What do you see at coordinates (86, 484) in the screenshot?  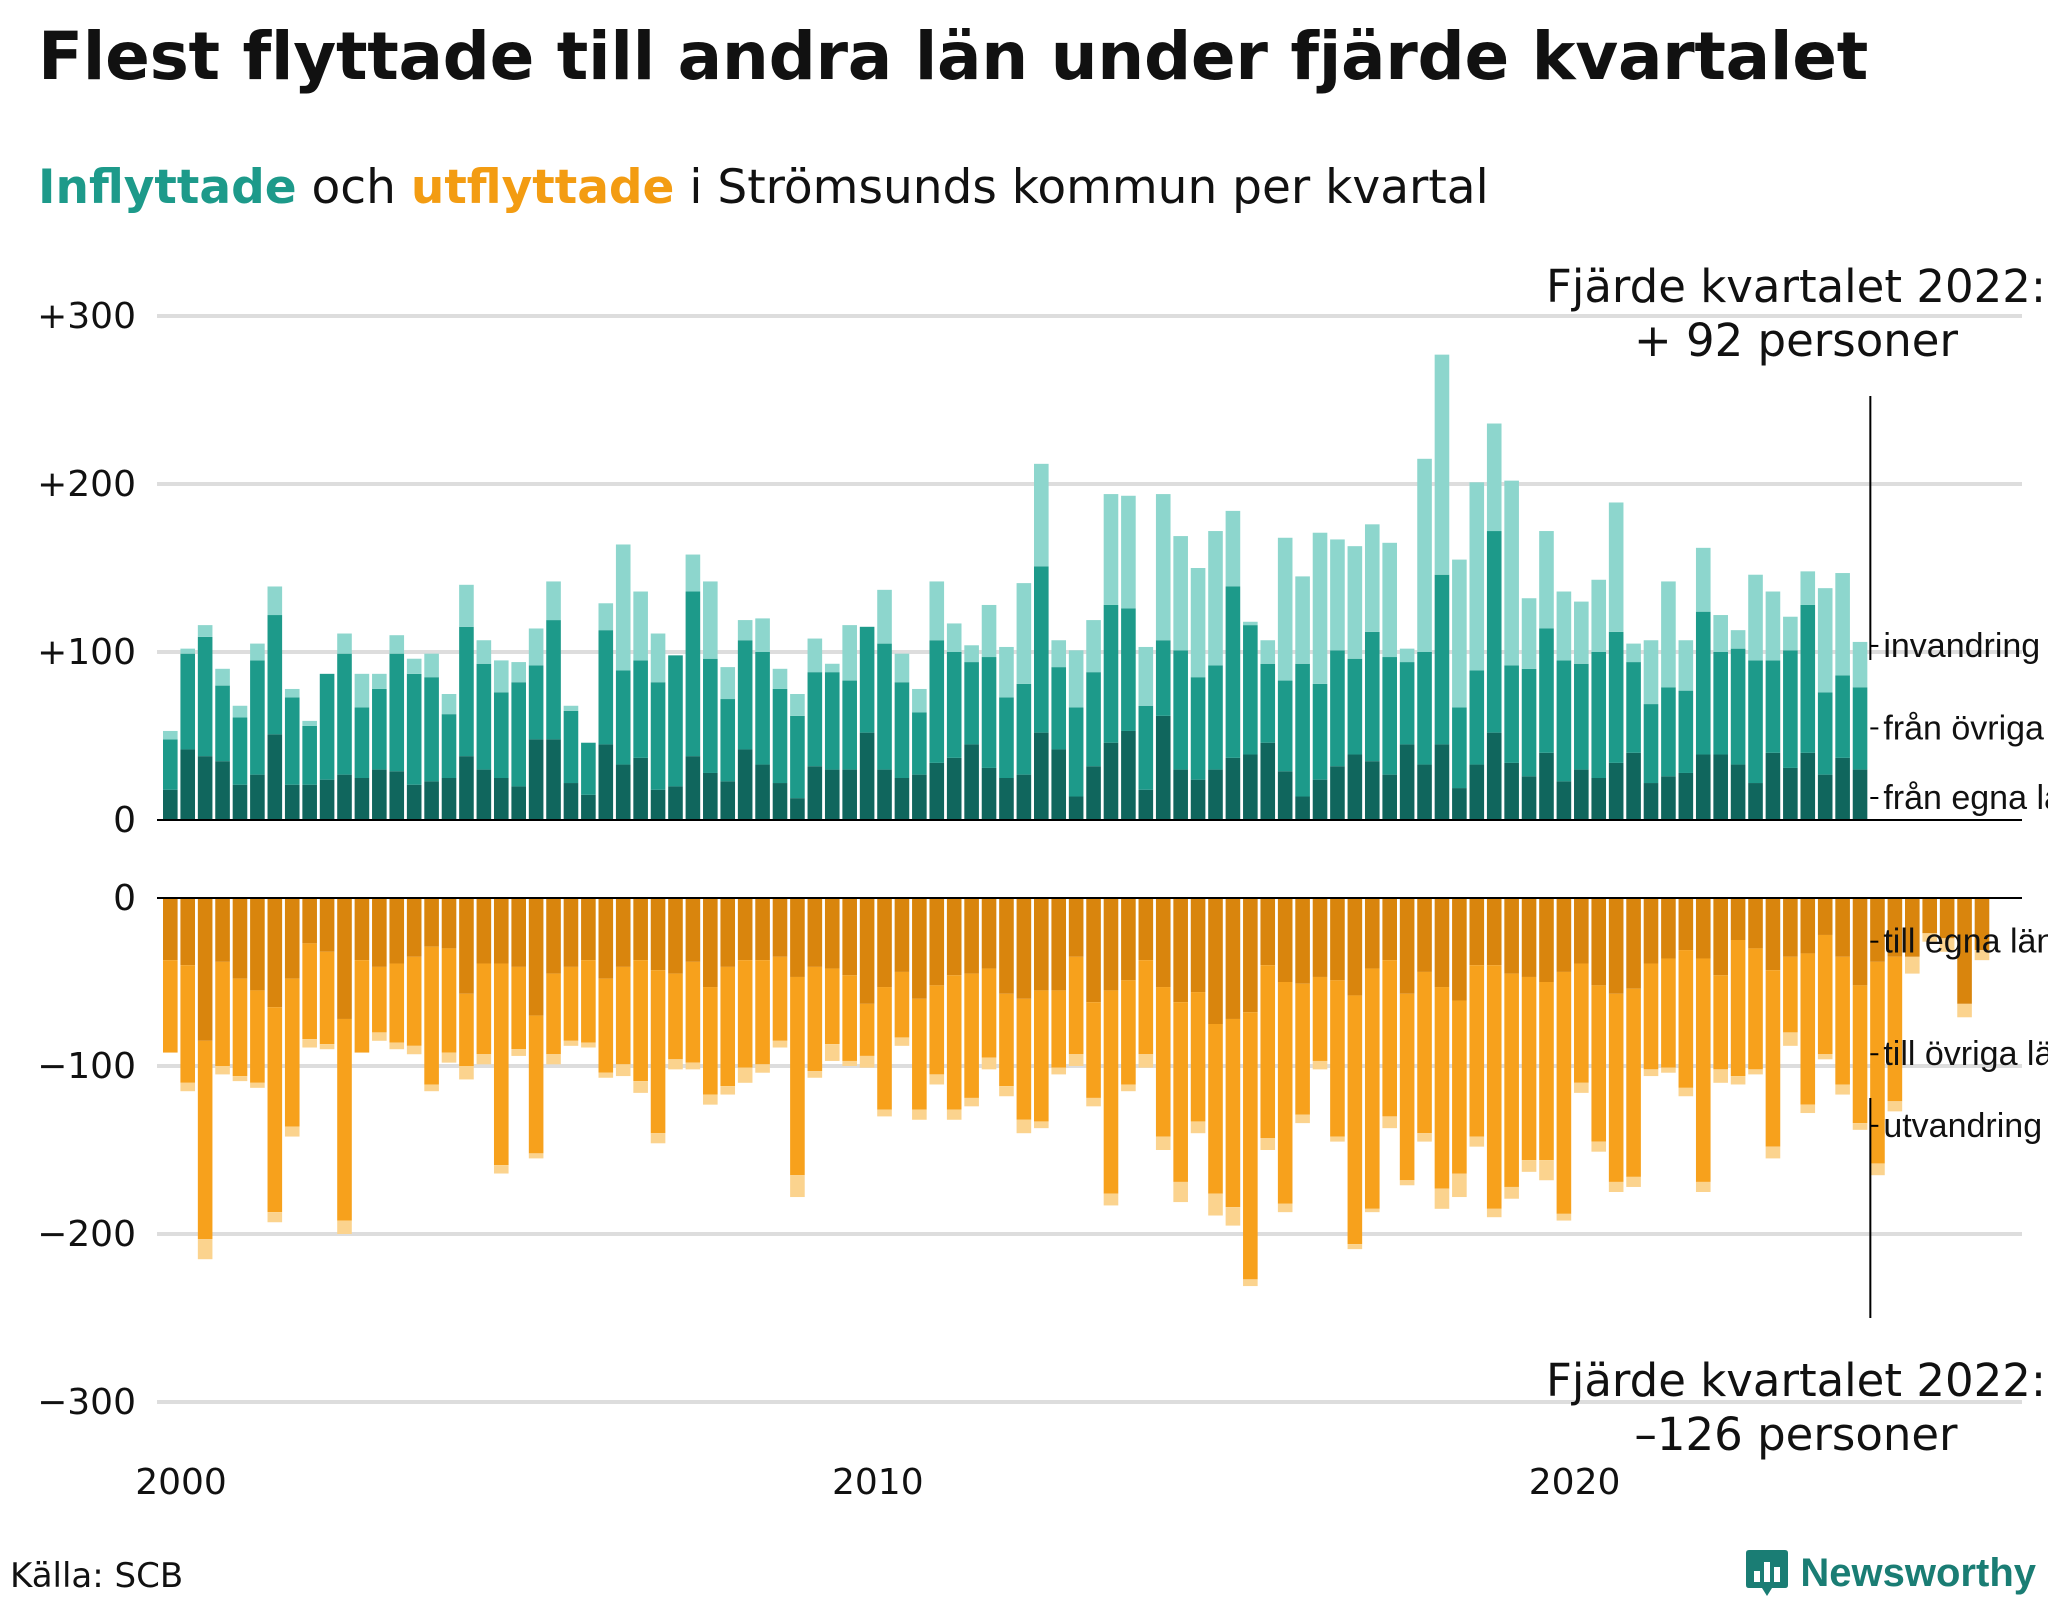 I see `y-tick-label: +200` at bounding box center [86, 484].